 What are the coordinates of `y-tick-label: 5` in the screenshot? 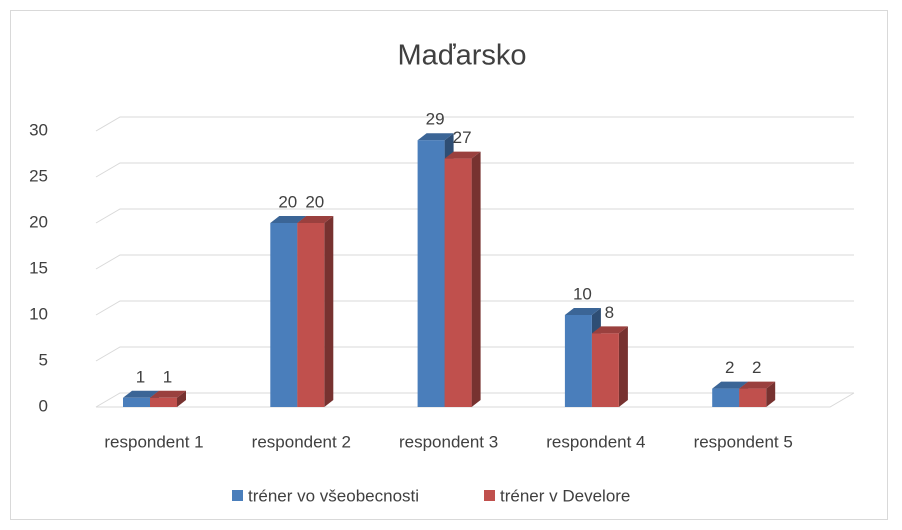 It's located at (43, 359).